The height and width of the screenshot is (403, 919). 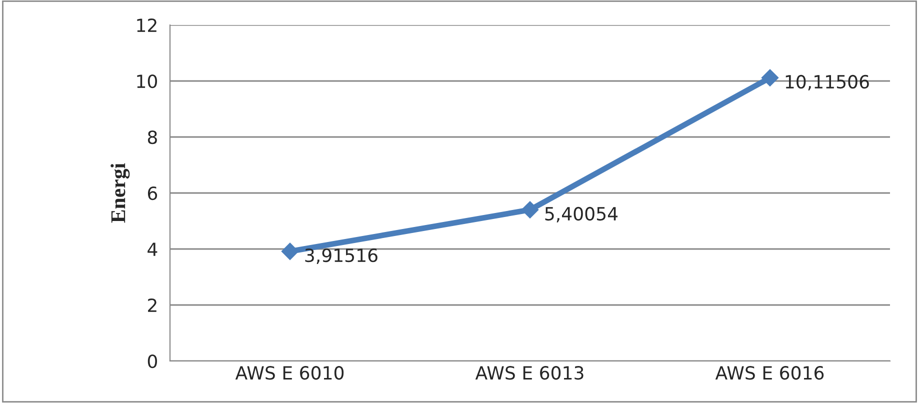 I want to click on y-tick-label: 4, so click(x=153, y=249).